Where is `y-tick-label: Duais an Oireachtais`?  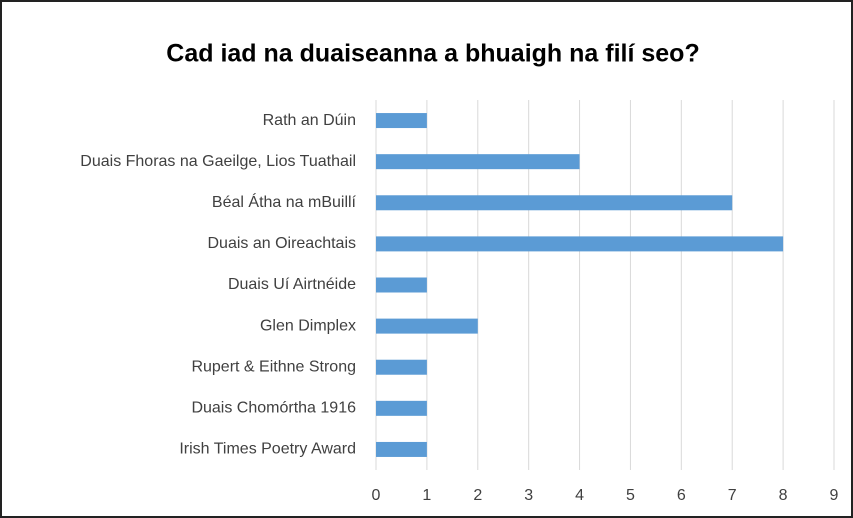
y-tick-label: Duais an Oireachtais is located at coordinates (281, 243).